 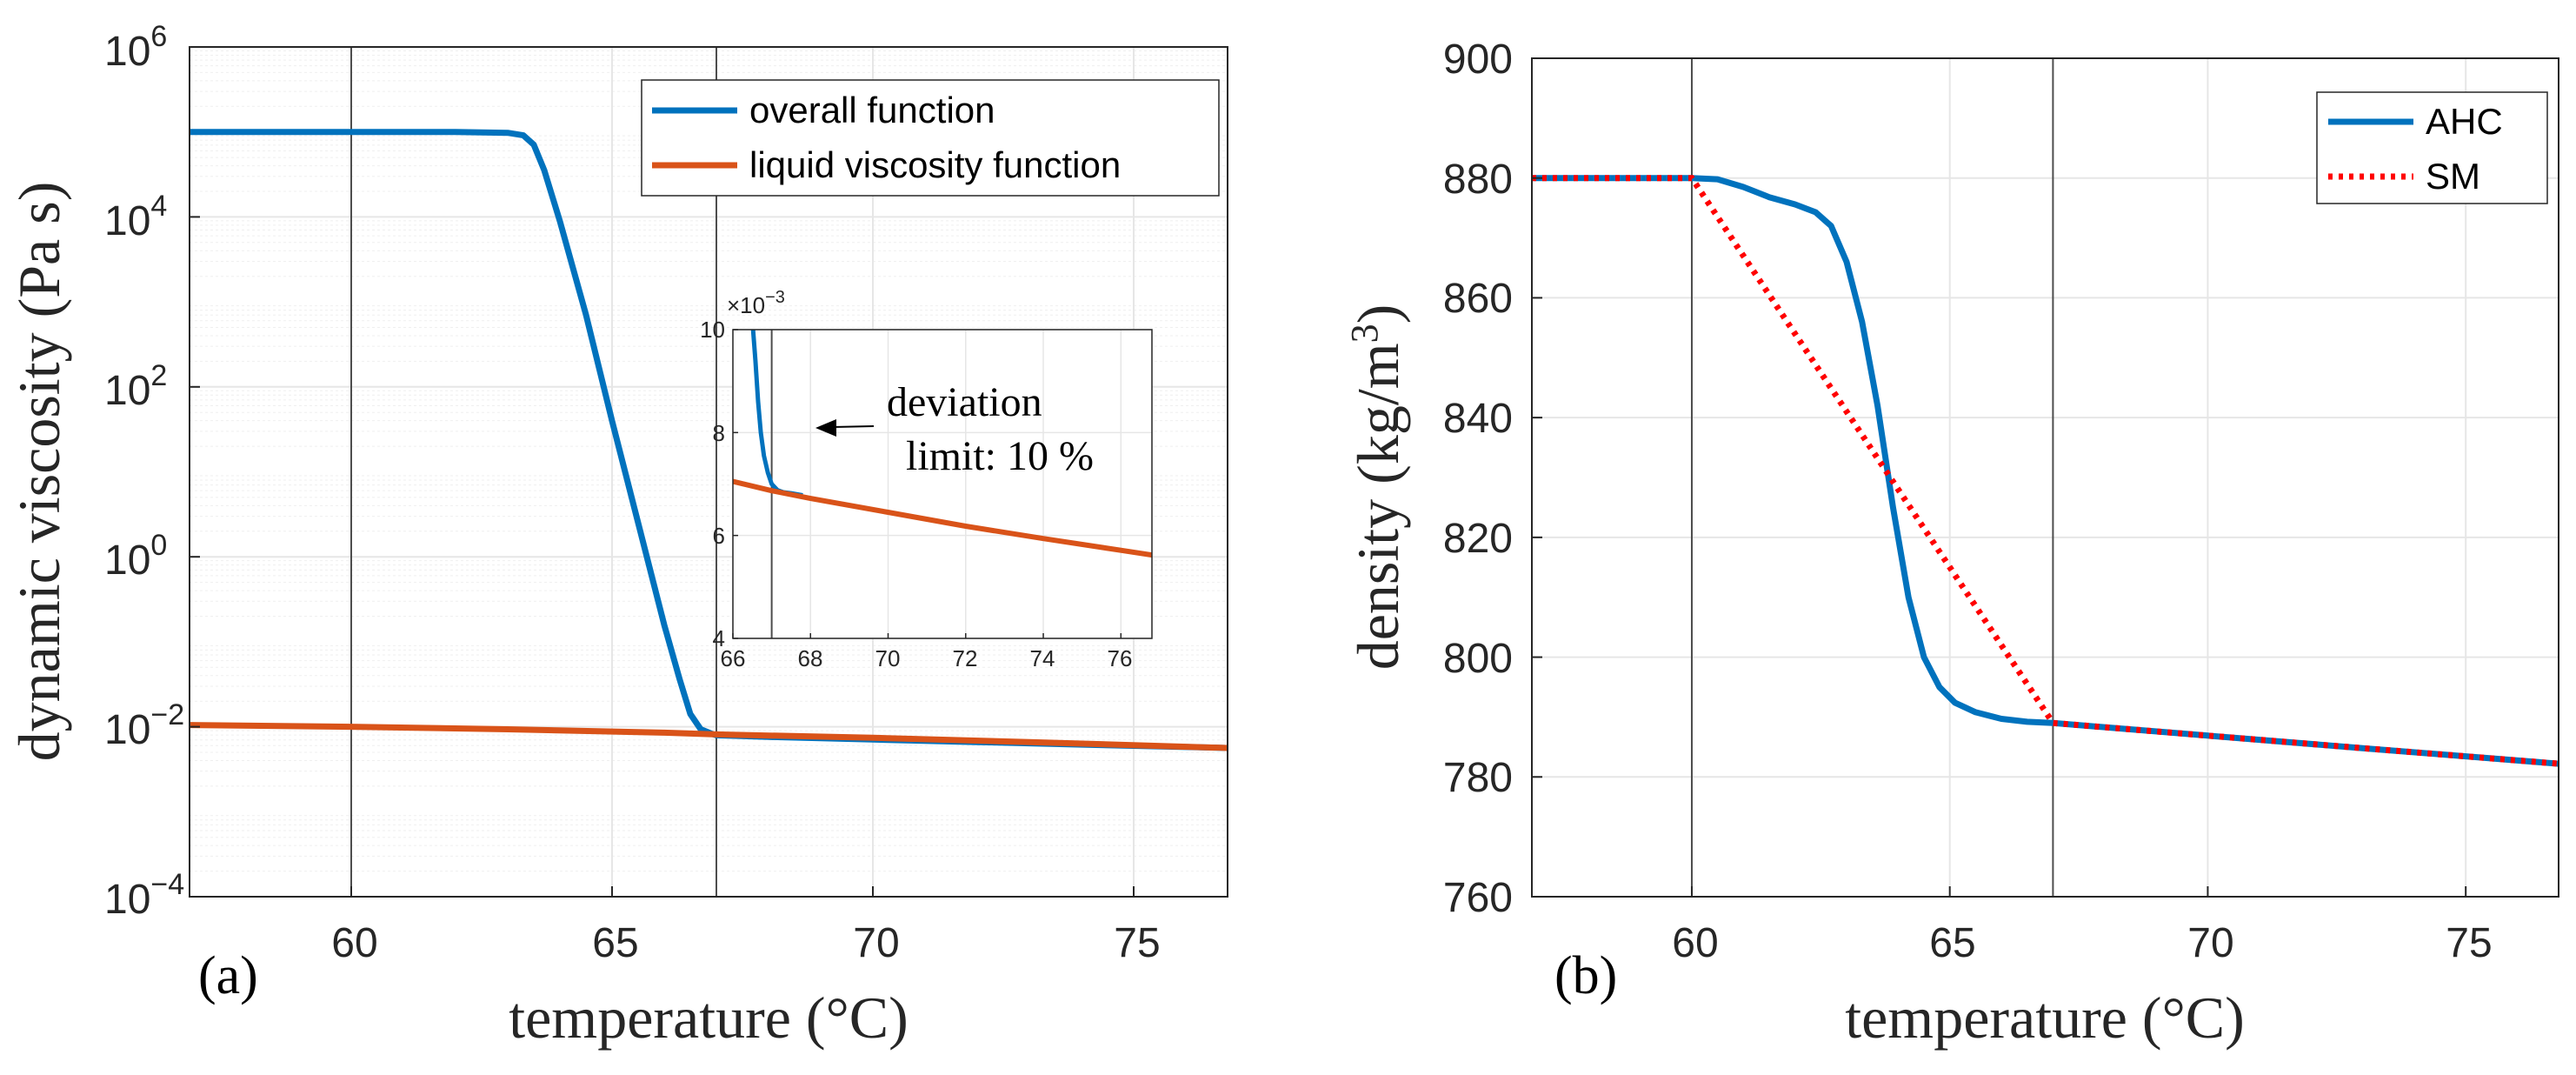 What do you see at coordinates (1585, 976) in the screenshot?
I see `panel-label: (b)` at bounding box center [1585, 976].